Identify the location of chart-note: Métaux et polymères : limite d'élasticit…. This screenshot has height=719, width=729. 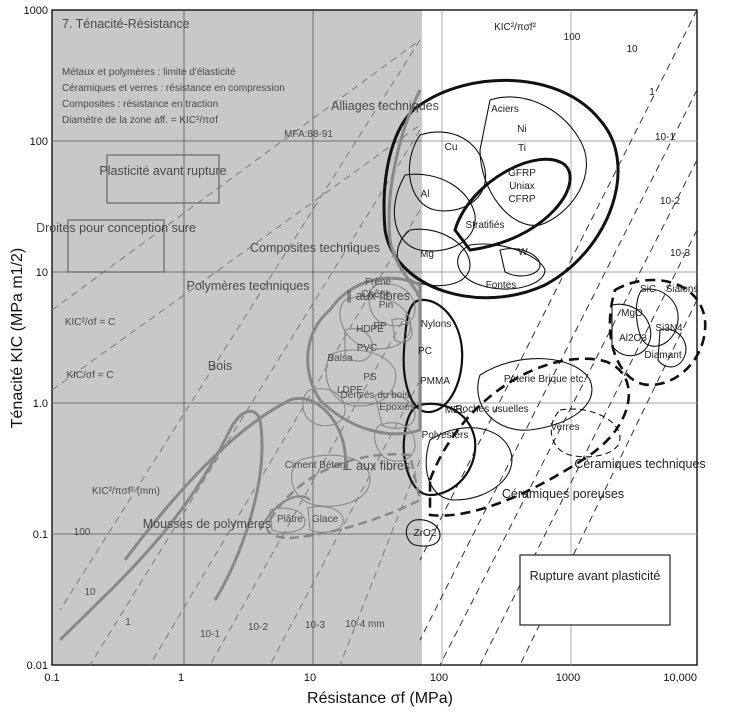
(149, 72).